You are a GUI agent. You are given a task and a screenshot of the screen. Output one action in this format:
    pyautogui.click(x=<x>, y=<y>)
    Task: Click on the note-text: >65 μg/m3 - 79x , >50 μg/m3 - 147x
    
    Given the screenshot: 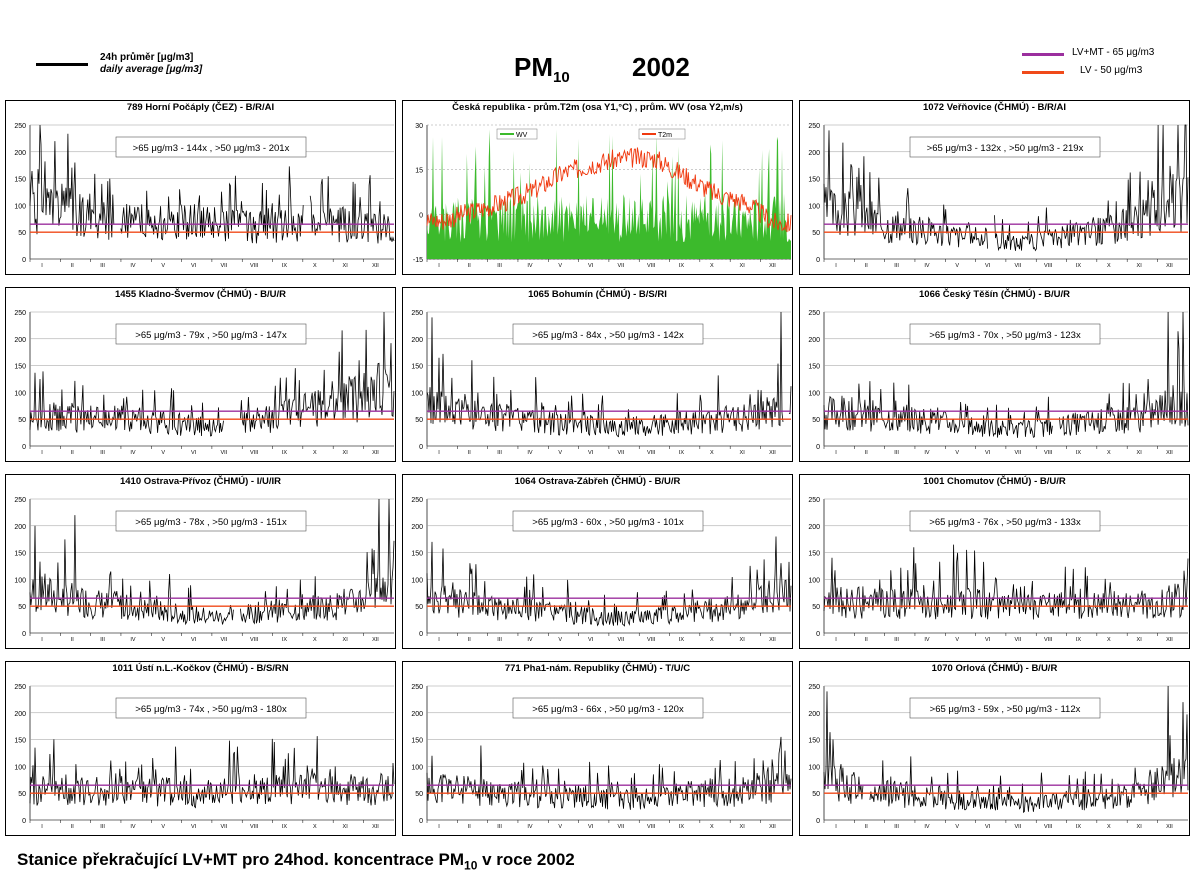 What is the action you would take?
    pyautogui.click(x=211, y=335)
    